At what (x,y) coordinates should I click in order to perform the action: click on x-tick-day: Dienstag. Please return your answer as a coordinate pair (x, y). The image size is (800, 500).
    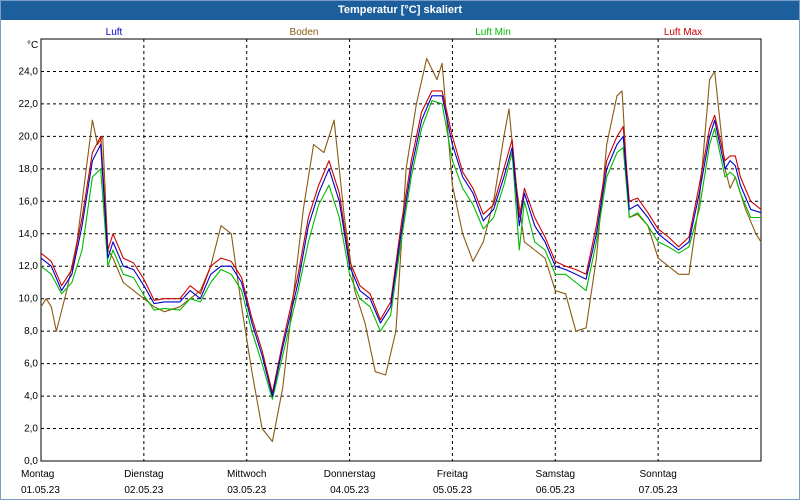
    Looking at the image, I should click on (143, 474).